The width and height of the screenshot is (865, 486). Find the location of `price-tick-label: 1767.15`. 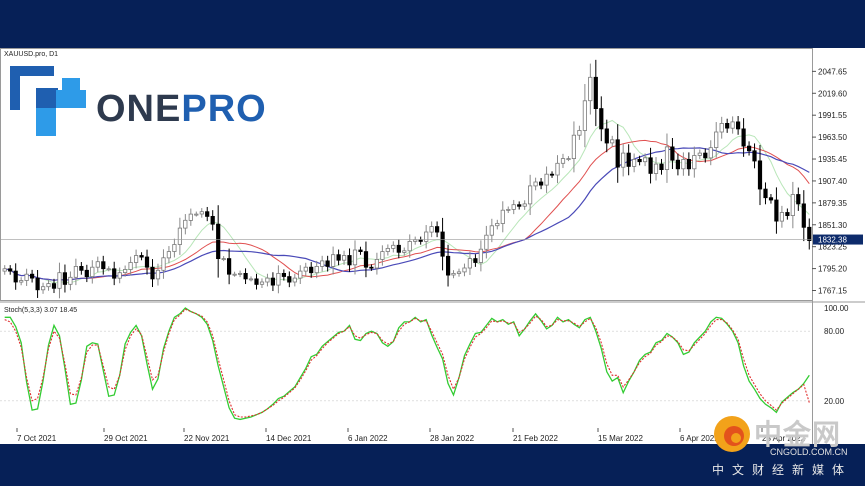

price-tick-label: 1767.15 is located at coordinates (832, 291).